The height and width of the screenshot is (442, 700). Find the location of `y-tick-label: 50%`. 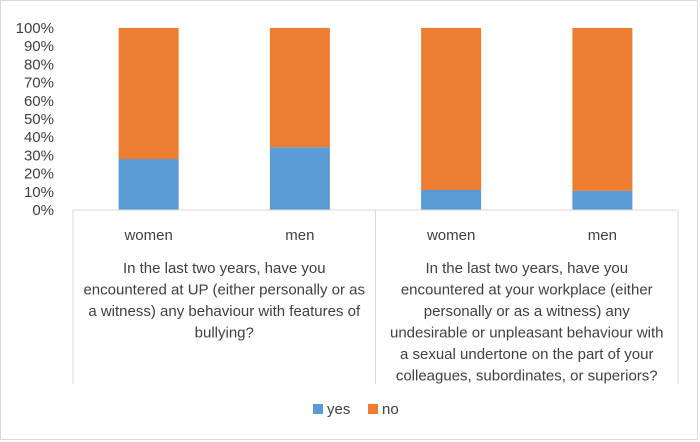

y-tick-label: 50% is located at coordinates (39, 119).